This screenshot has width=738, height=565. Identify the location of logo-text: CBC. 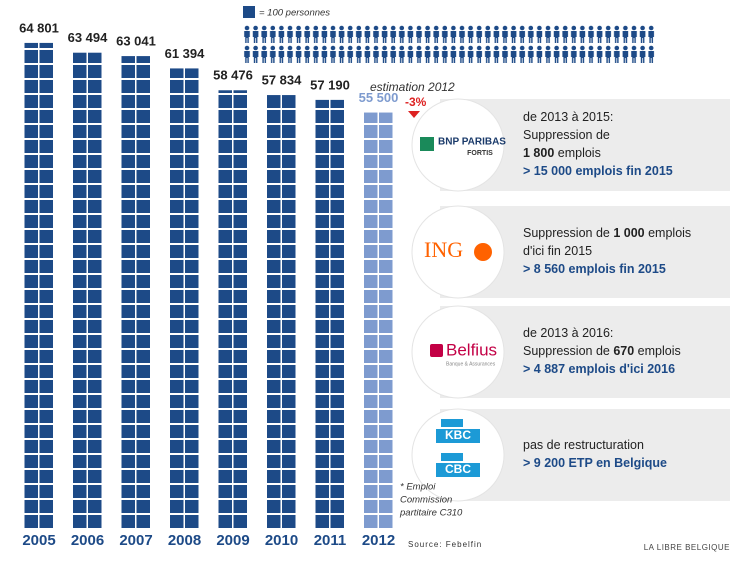
(458, 469).